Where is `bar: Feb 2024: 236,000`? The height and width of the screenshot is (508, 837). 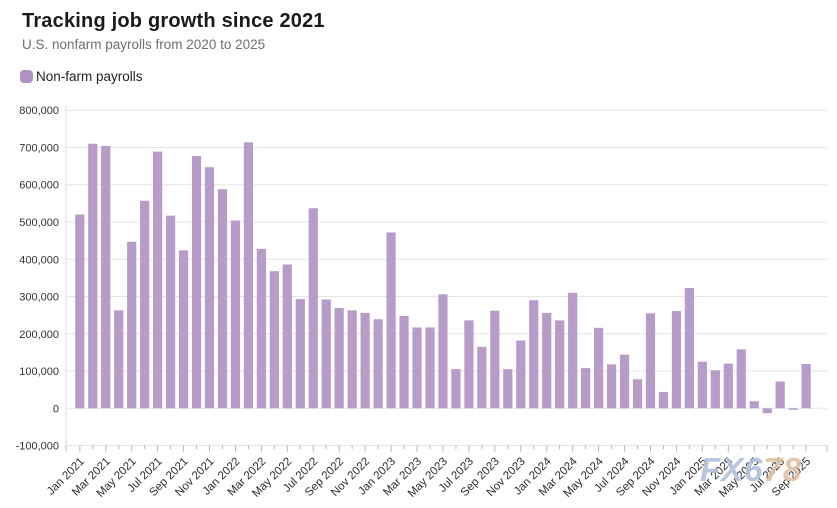 bar: Feb 2024: 236,000 is located at coordinates (560, 364).